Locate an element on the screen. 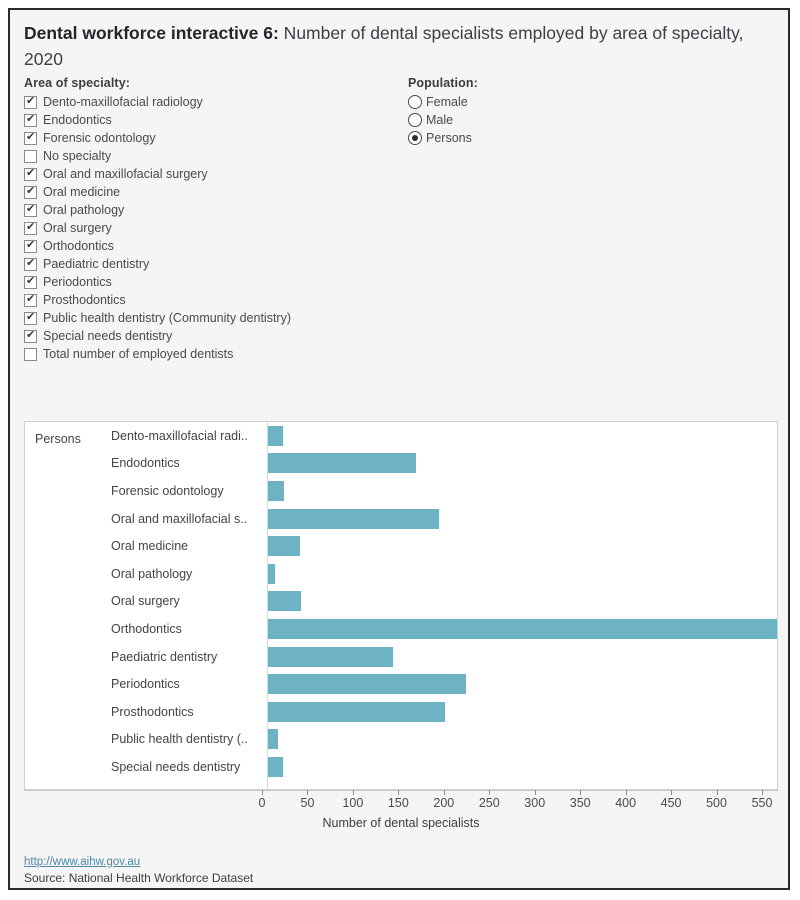 The width and height of the screenshot is (800, 900). specialty-option-row: Oral surgery is located at coordinates (214, 228).